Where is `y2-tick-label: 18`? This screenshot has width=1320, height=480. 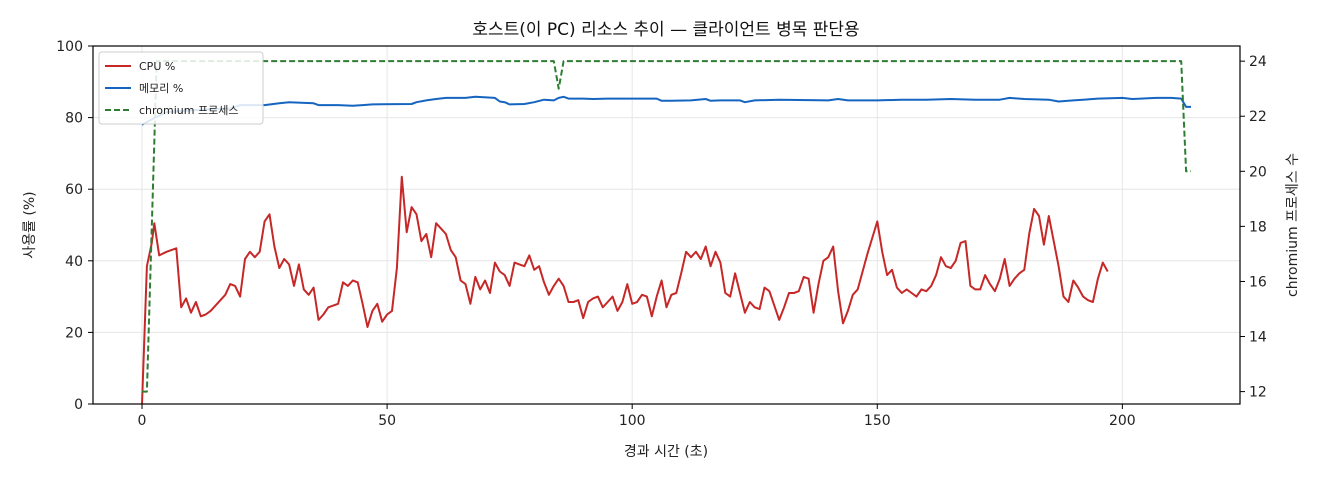 y2-tick-label: 18 is located at coordinates (1258, 227).